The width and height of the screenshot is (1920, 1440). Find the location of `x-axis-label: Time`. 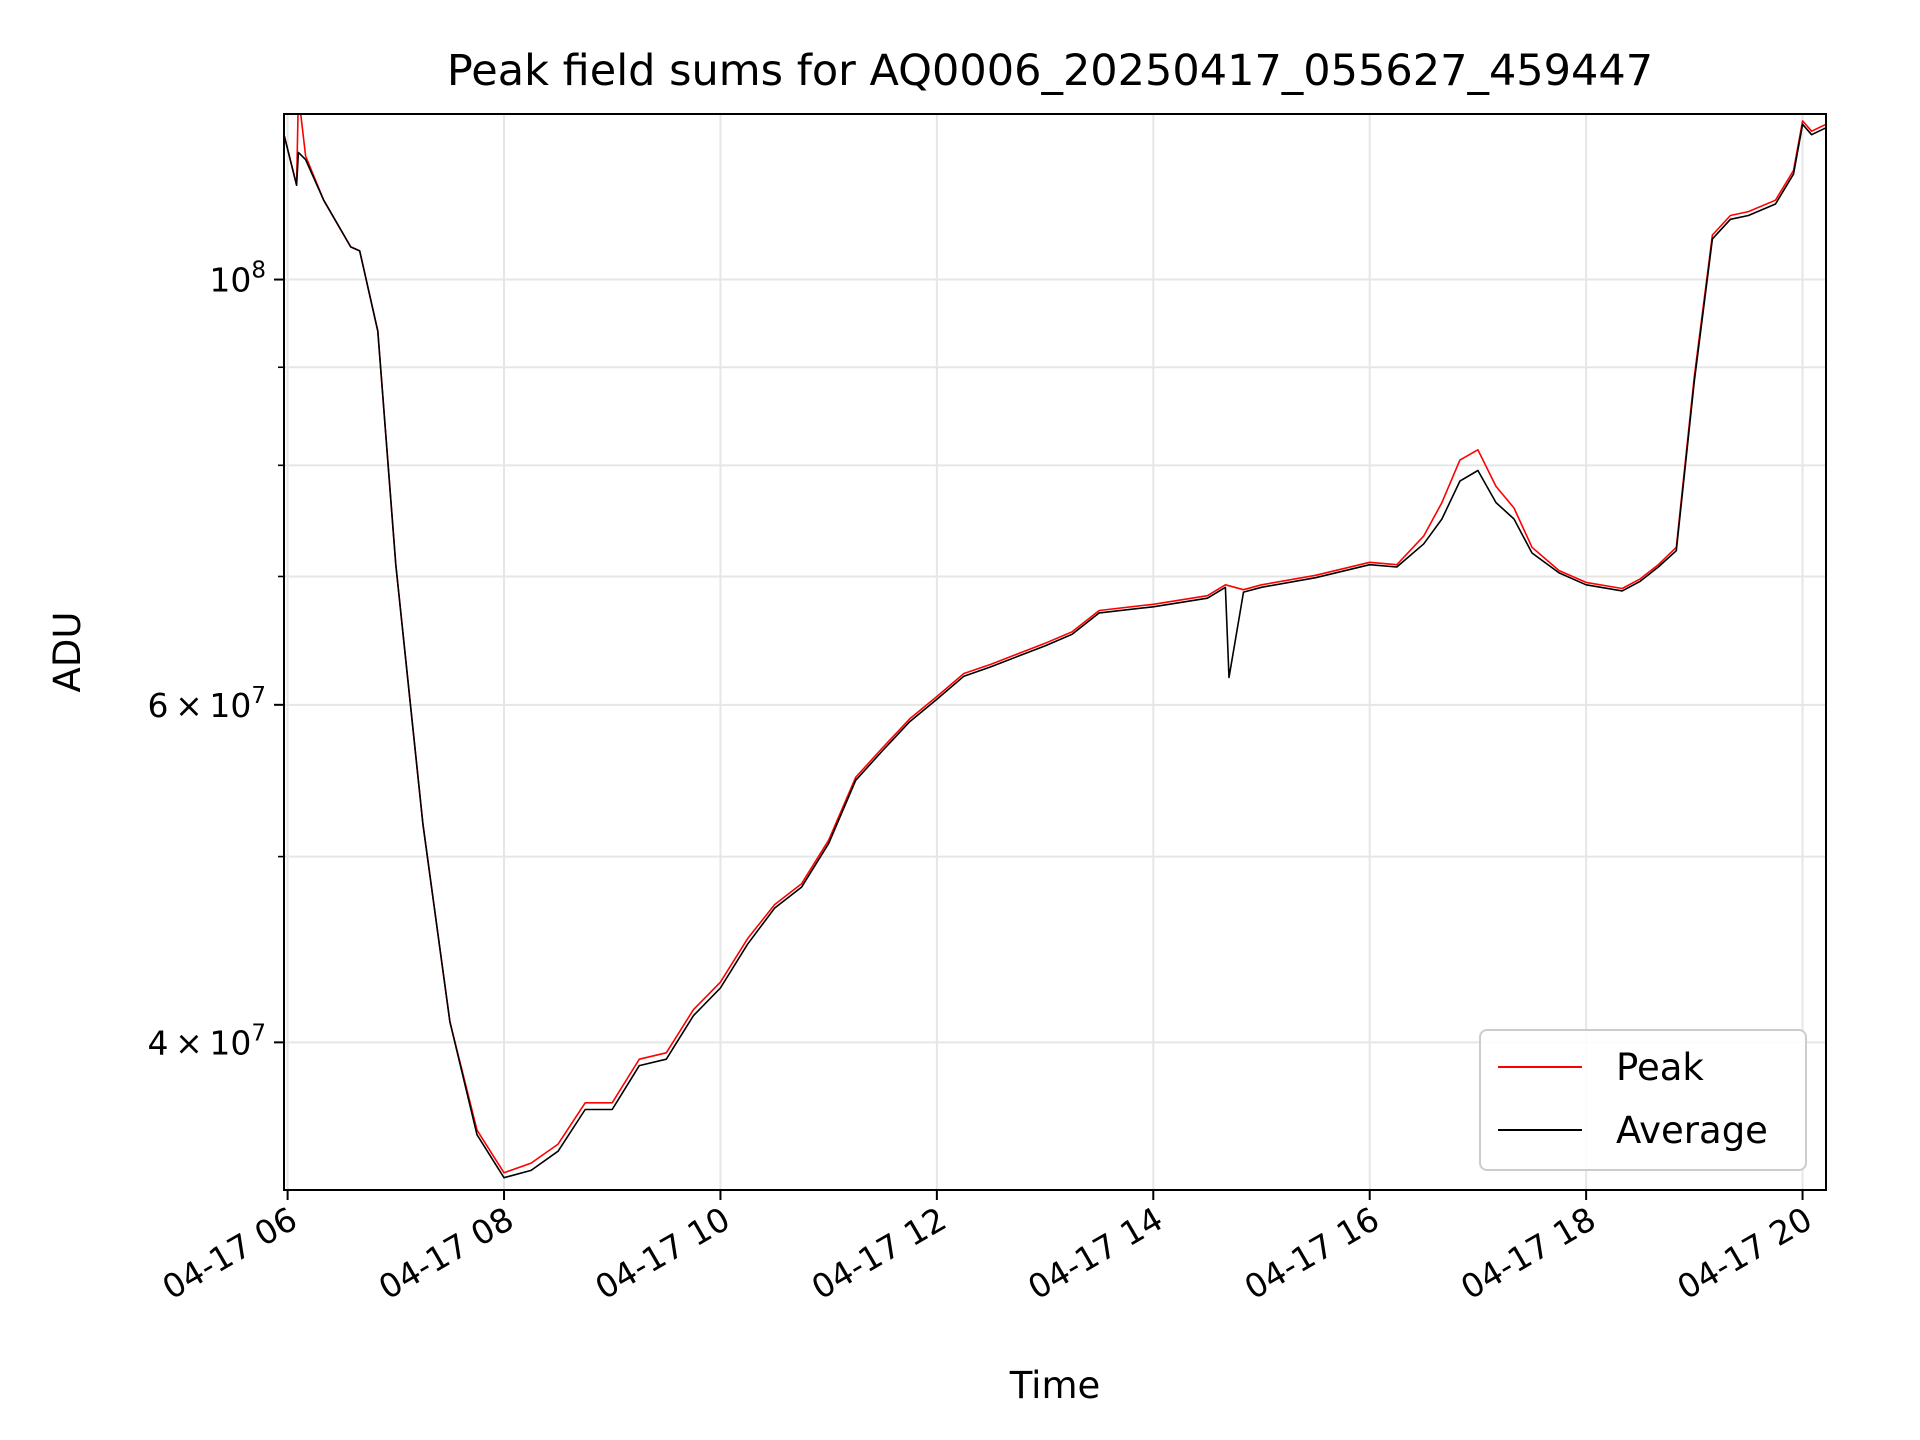

x-axis-label: Time is located at coordinates (1055, 1385).